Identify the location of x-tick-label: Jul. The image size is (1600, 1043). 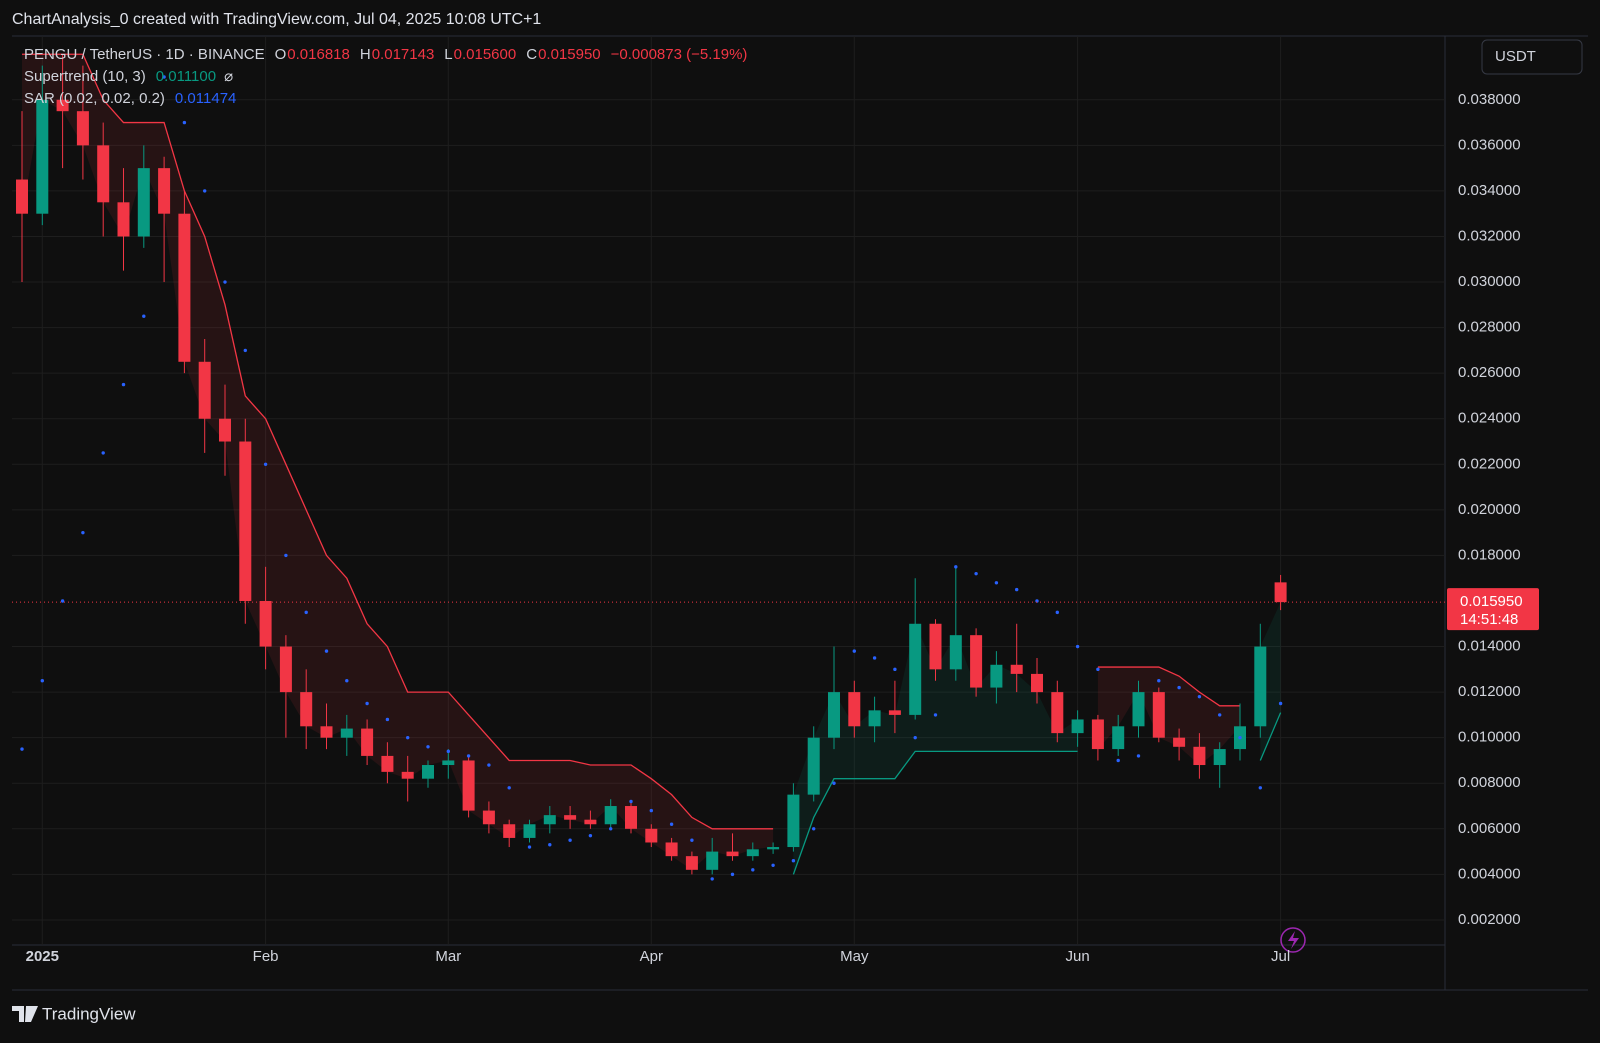
(1280, 956).